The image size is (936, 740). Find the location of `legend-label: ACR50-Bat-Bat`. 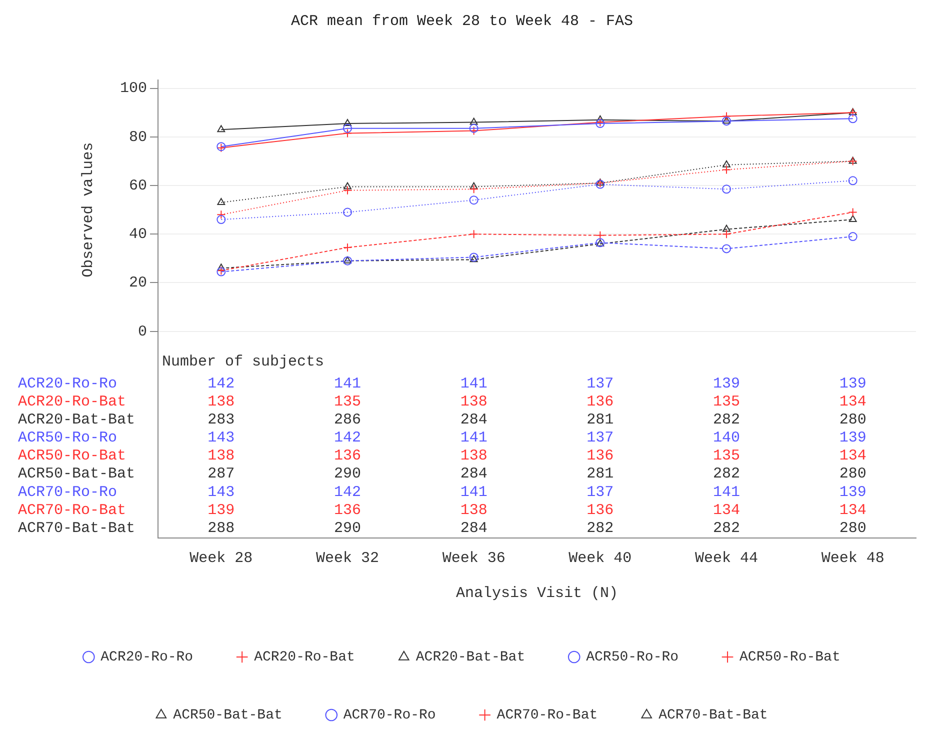

legend-label: ACR50-Bat-Bat is located at coordinates (227, 716).